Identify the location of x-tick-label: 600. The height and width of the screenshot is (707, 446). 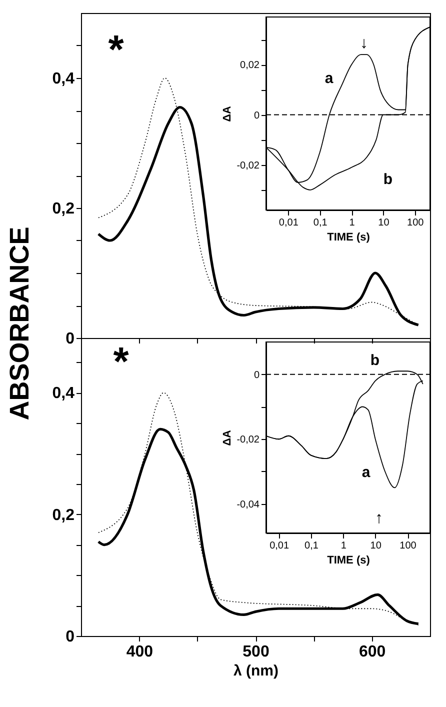
(372, 652).